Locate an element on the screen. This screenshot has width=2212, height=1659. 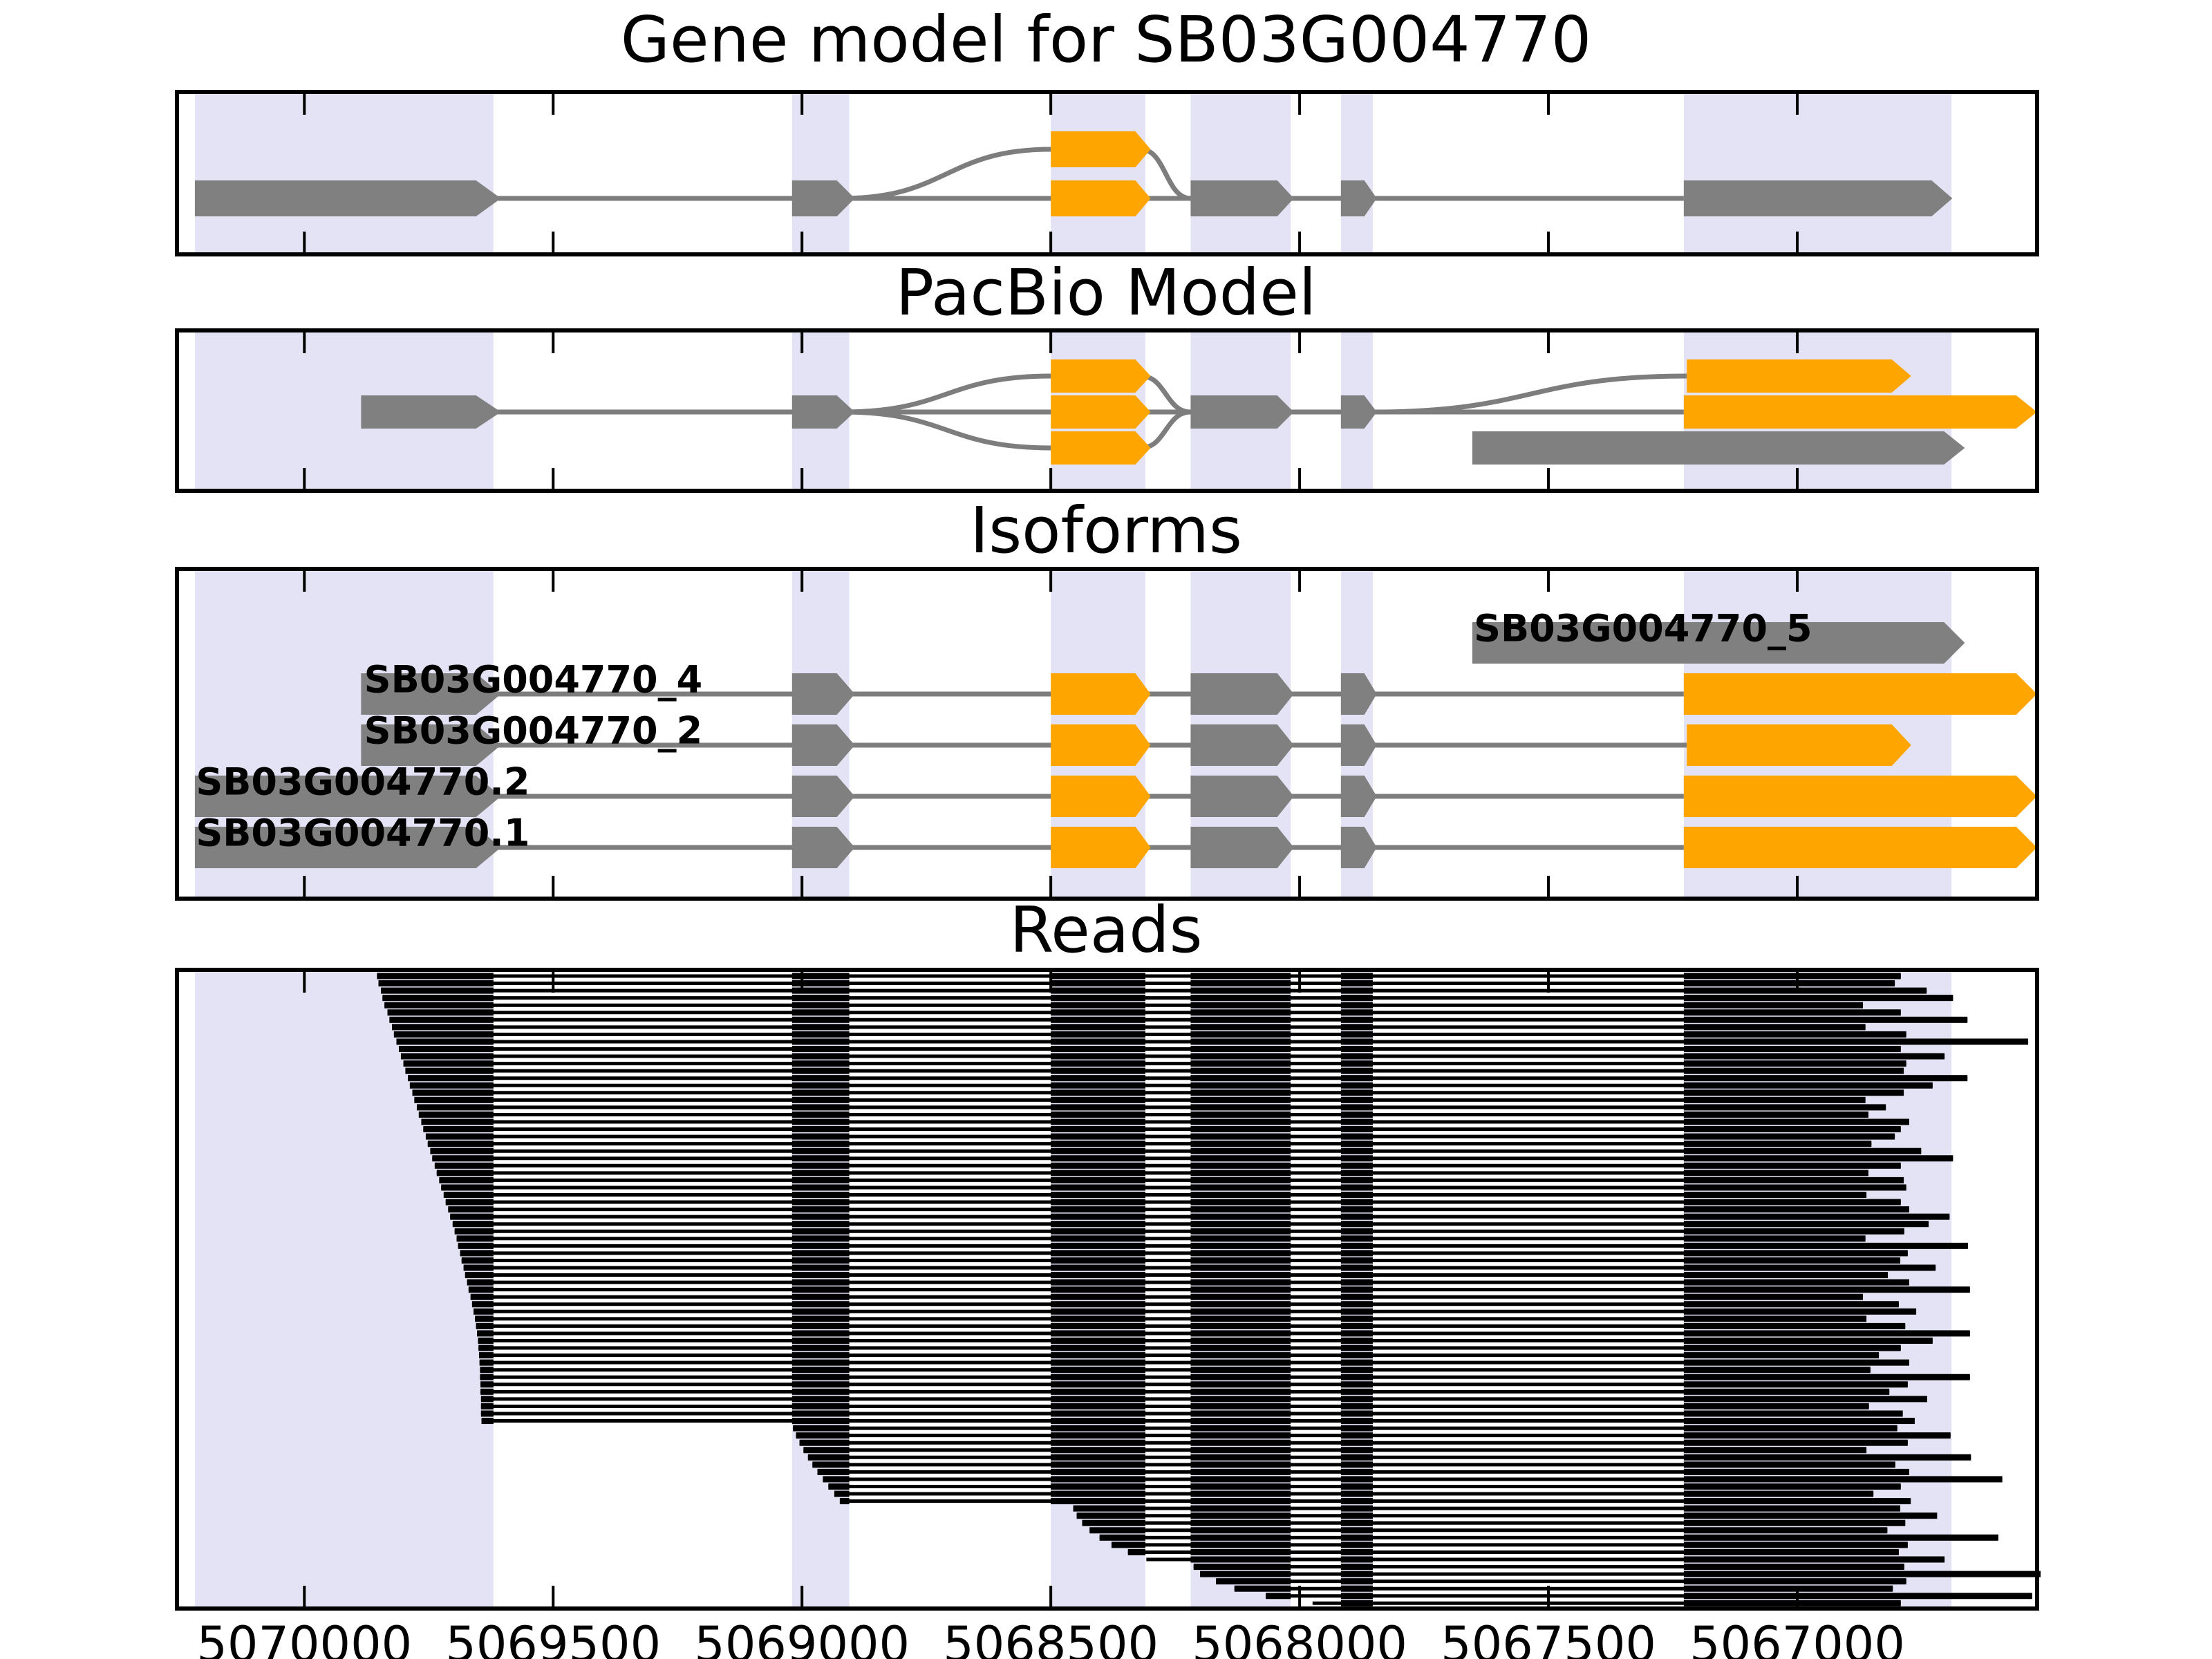
x-tick-label: 5070000 is located at coordinates (304, 1638).